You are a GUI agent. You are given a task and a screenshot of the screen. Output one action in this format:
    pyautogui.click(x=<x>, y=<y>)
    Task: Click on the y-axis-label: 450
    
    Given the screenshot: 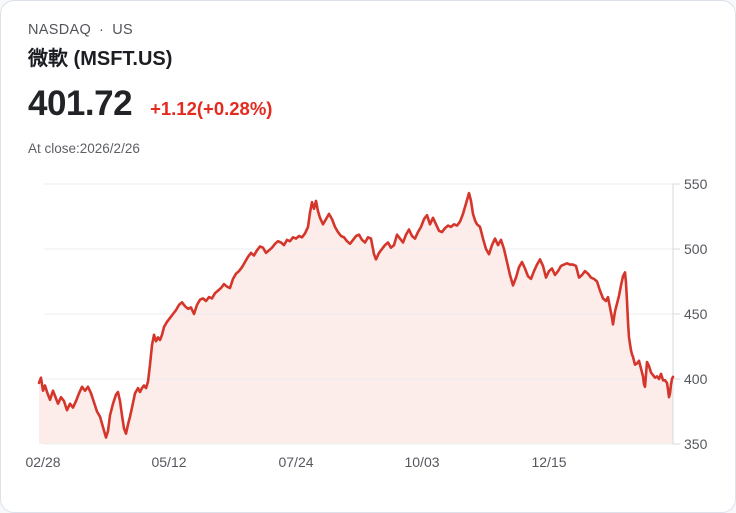 What is the action you would take?
    pyautogui.click(x=696, y=314)
    